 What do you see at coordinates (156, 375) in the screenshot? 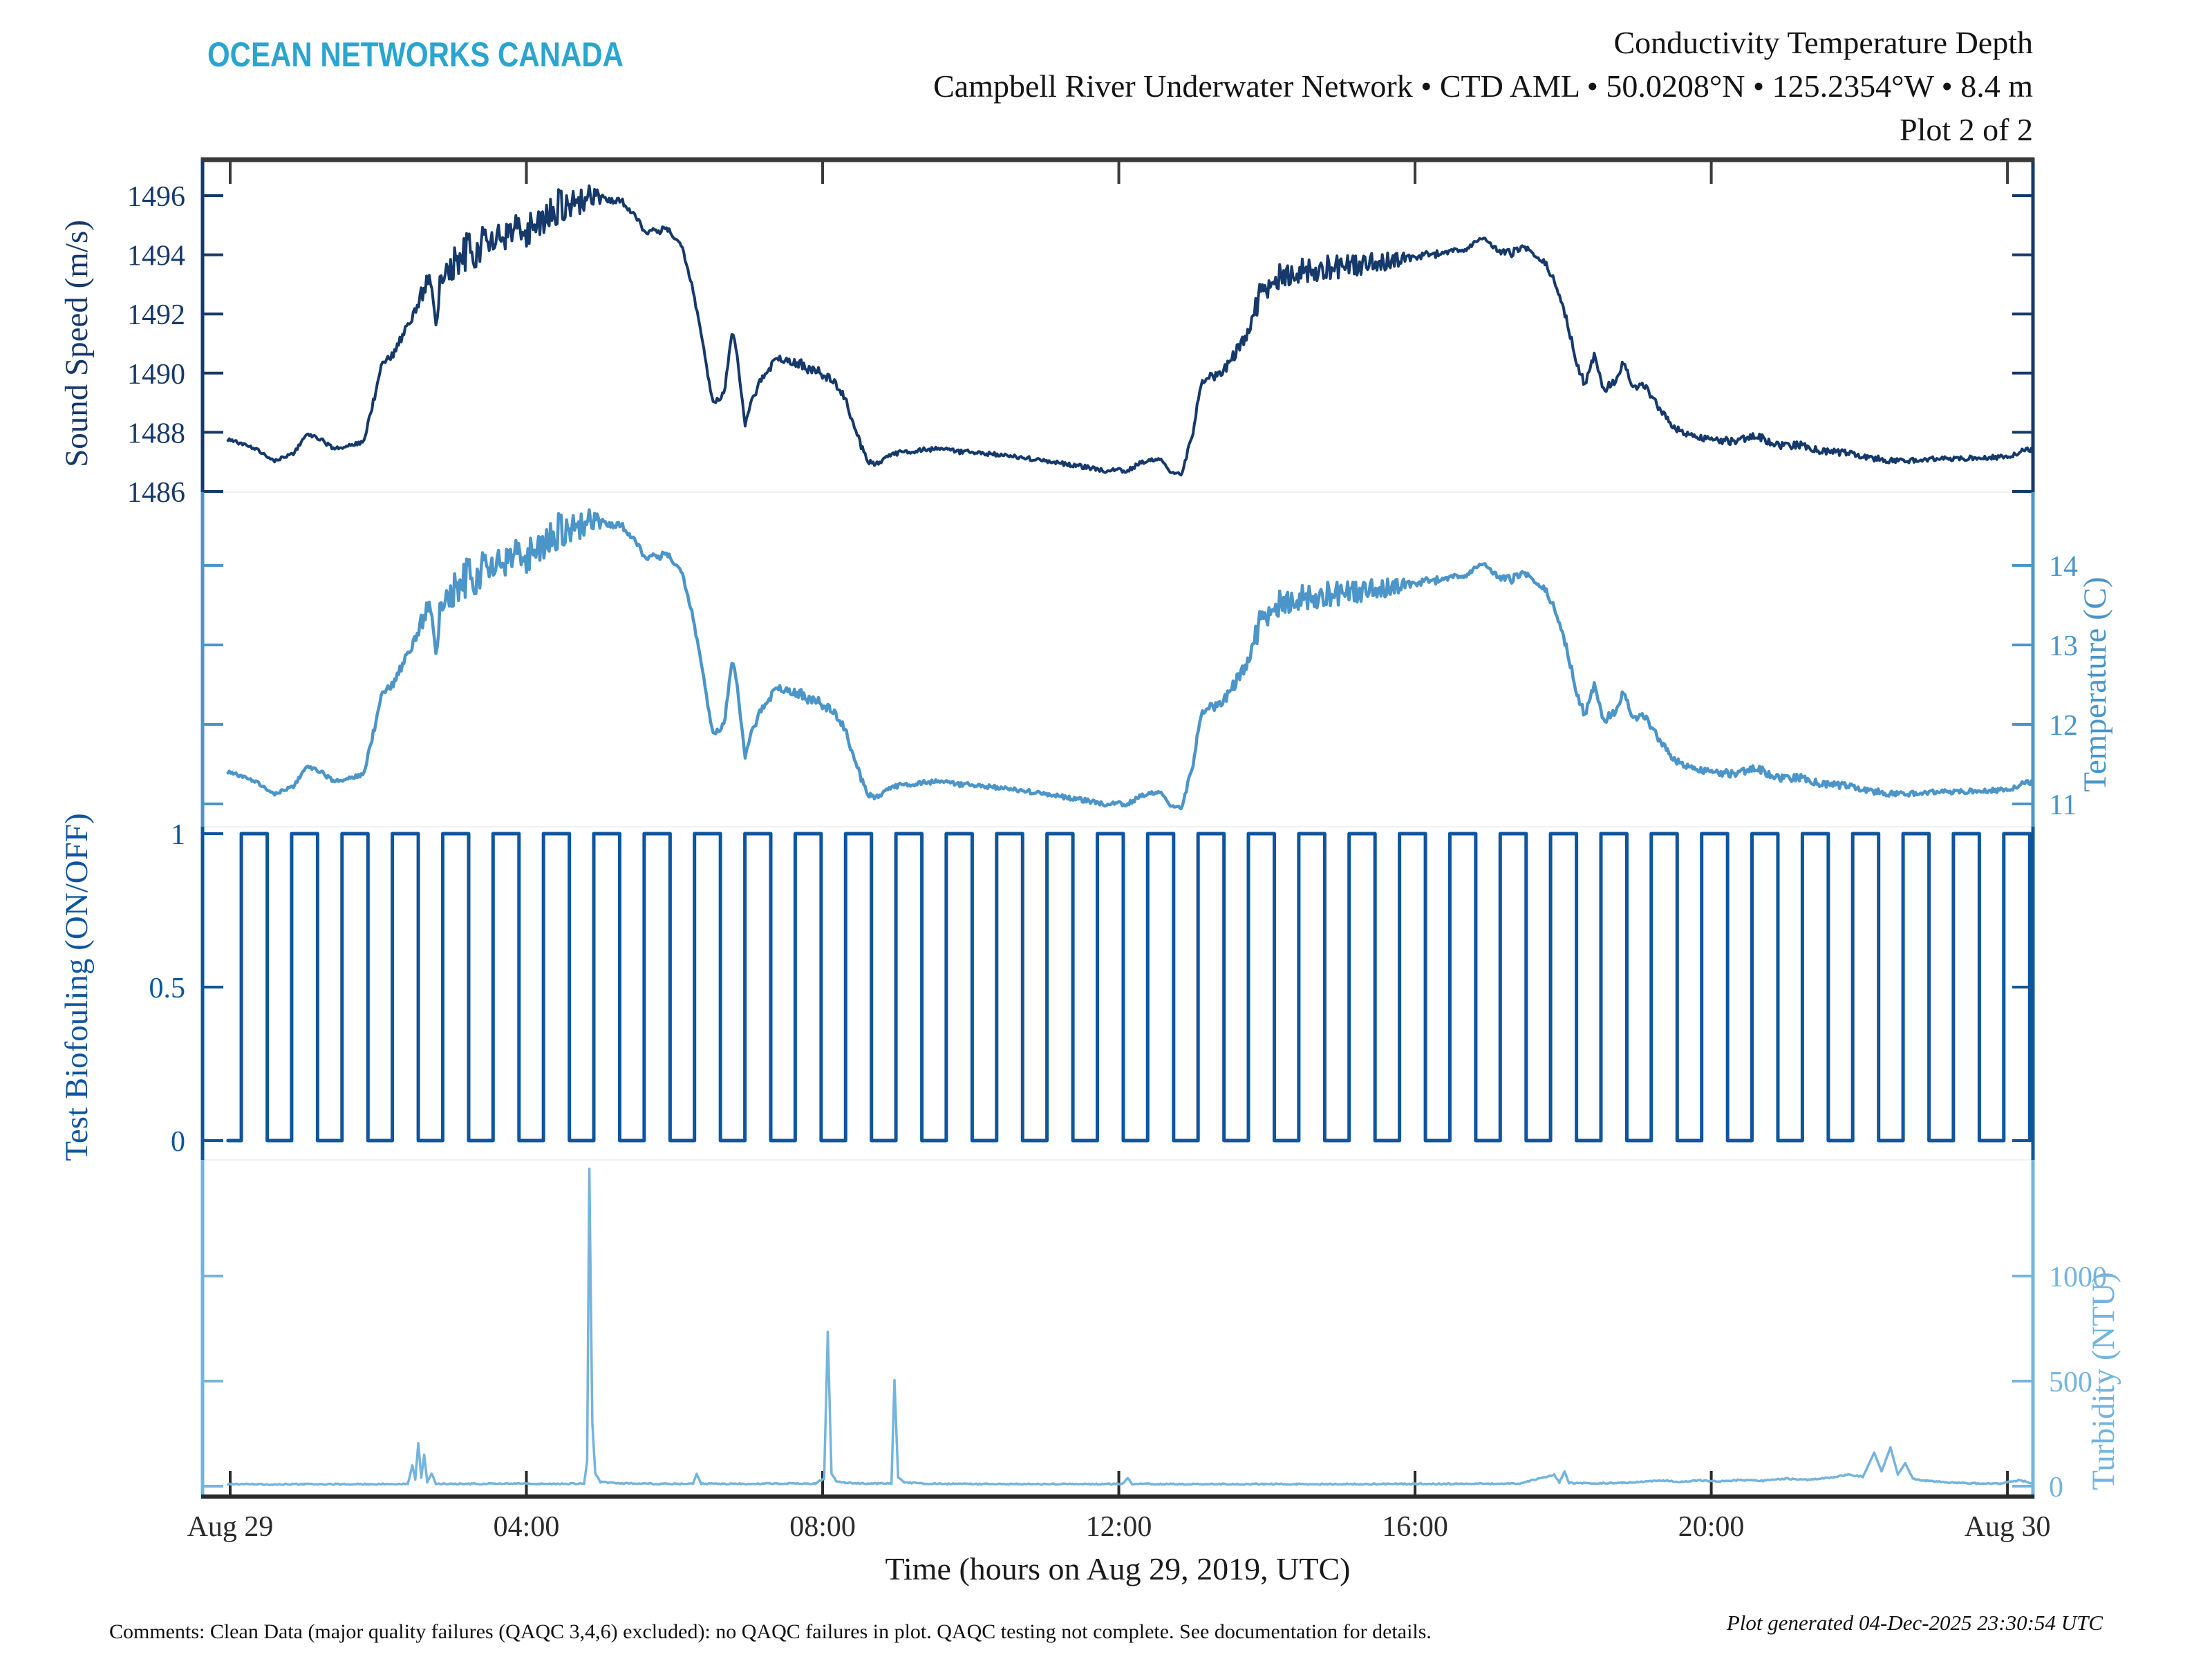
I see `tick-label: 1490` at bounding box center [156, 375].